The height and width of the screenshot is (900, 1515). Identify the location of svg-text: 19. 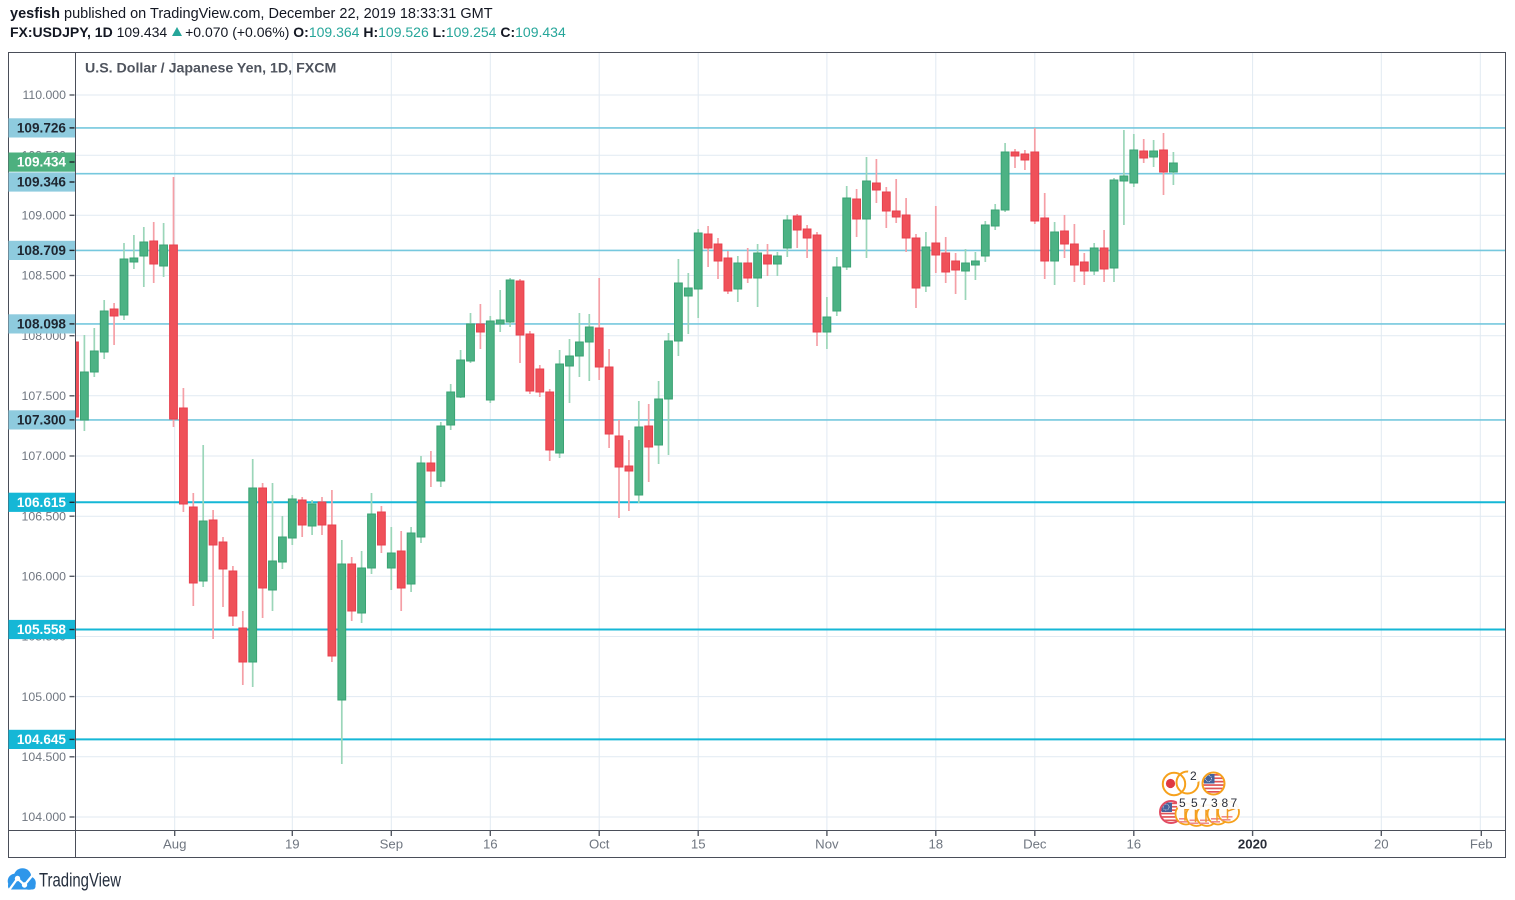
(292, 844).